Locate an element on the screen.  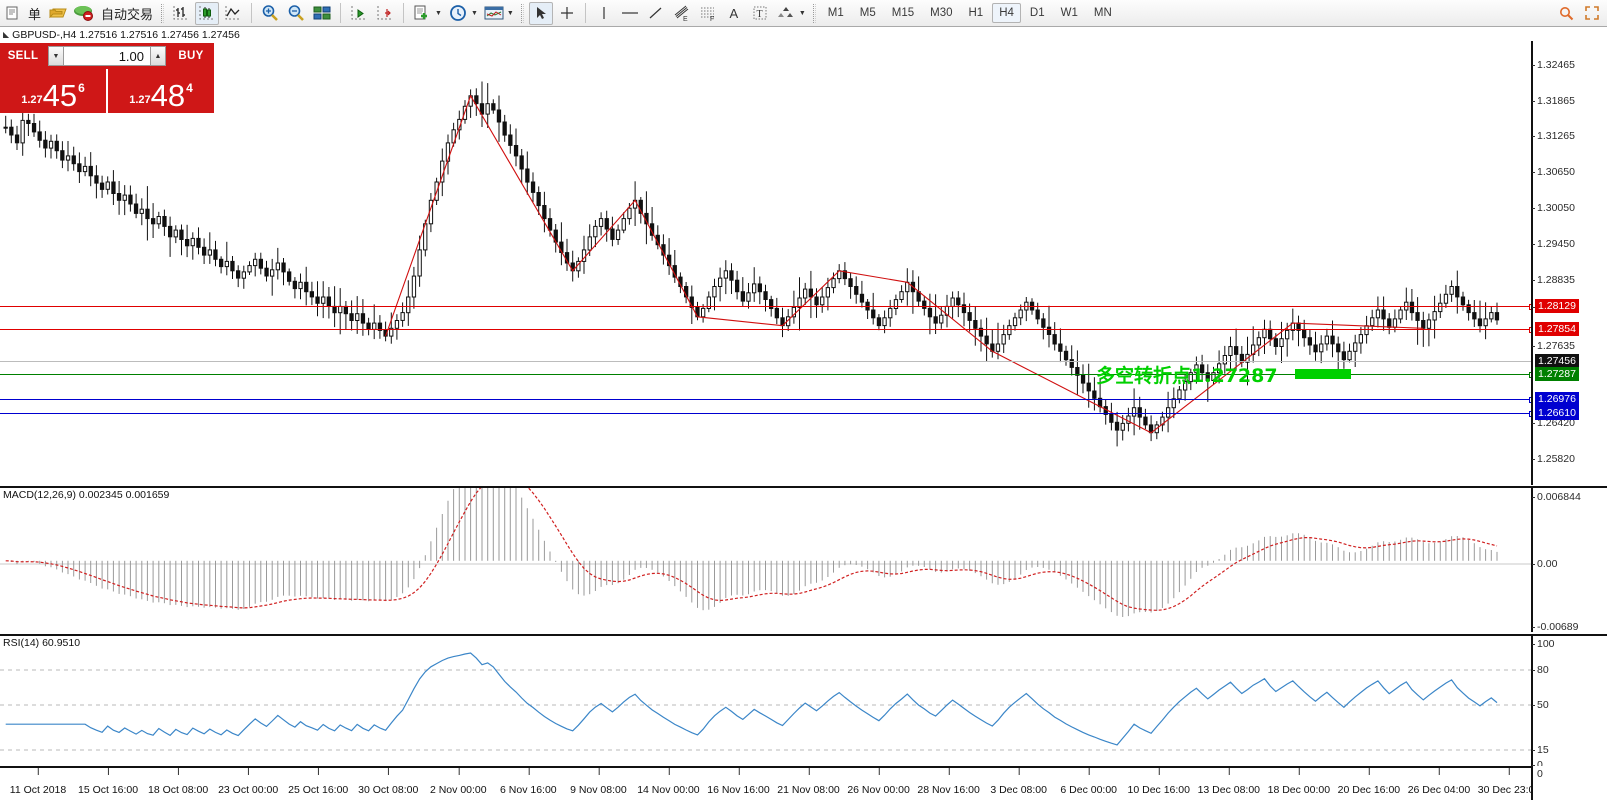
price-tick: 1.31865 is located at coordinates (1553, 101).